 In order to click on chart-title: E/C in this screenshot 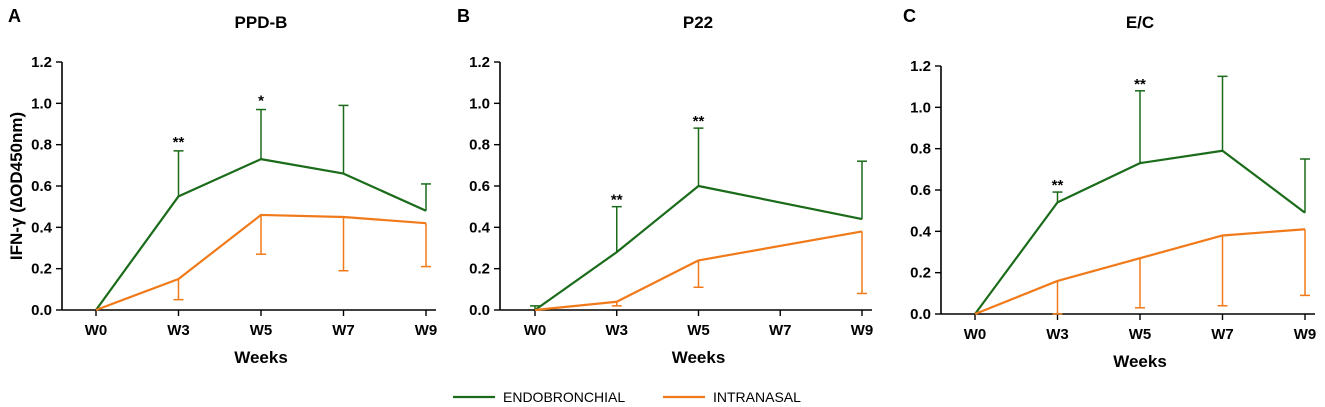, I will do `click(1140, 22)`.